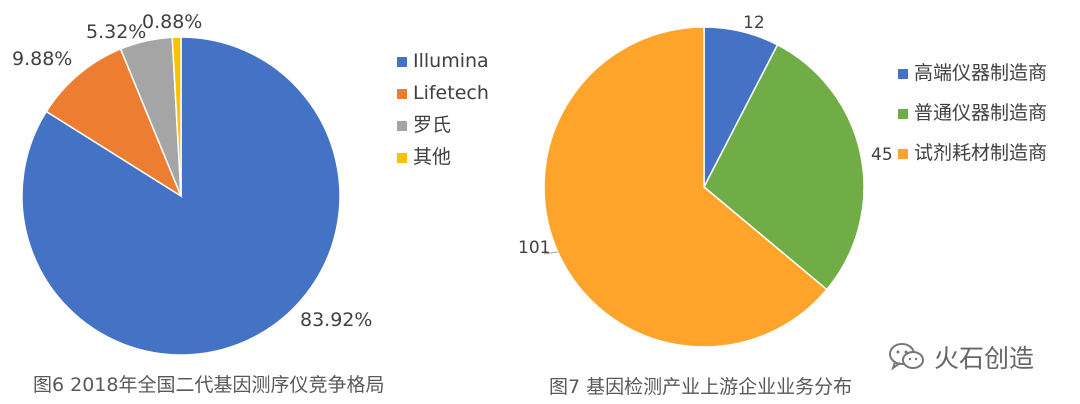 Image resolution: width=1080 pixels, height=404 pixels. I want to click on legend-label-item-2: 试剂耗材制造商, so click(980, 153).